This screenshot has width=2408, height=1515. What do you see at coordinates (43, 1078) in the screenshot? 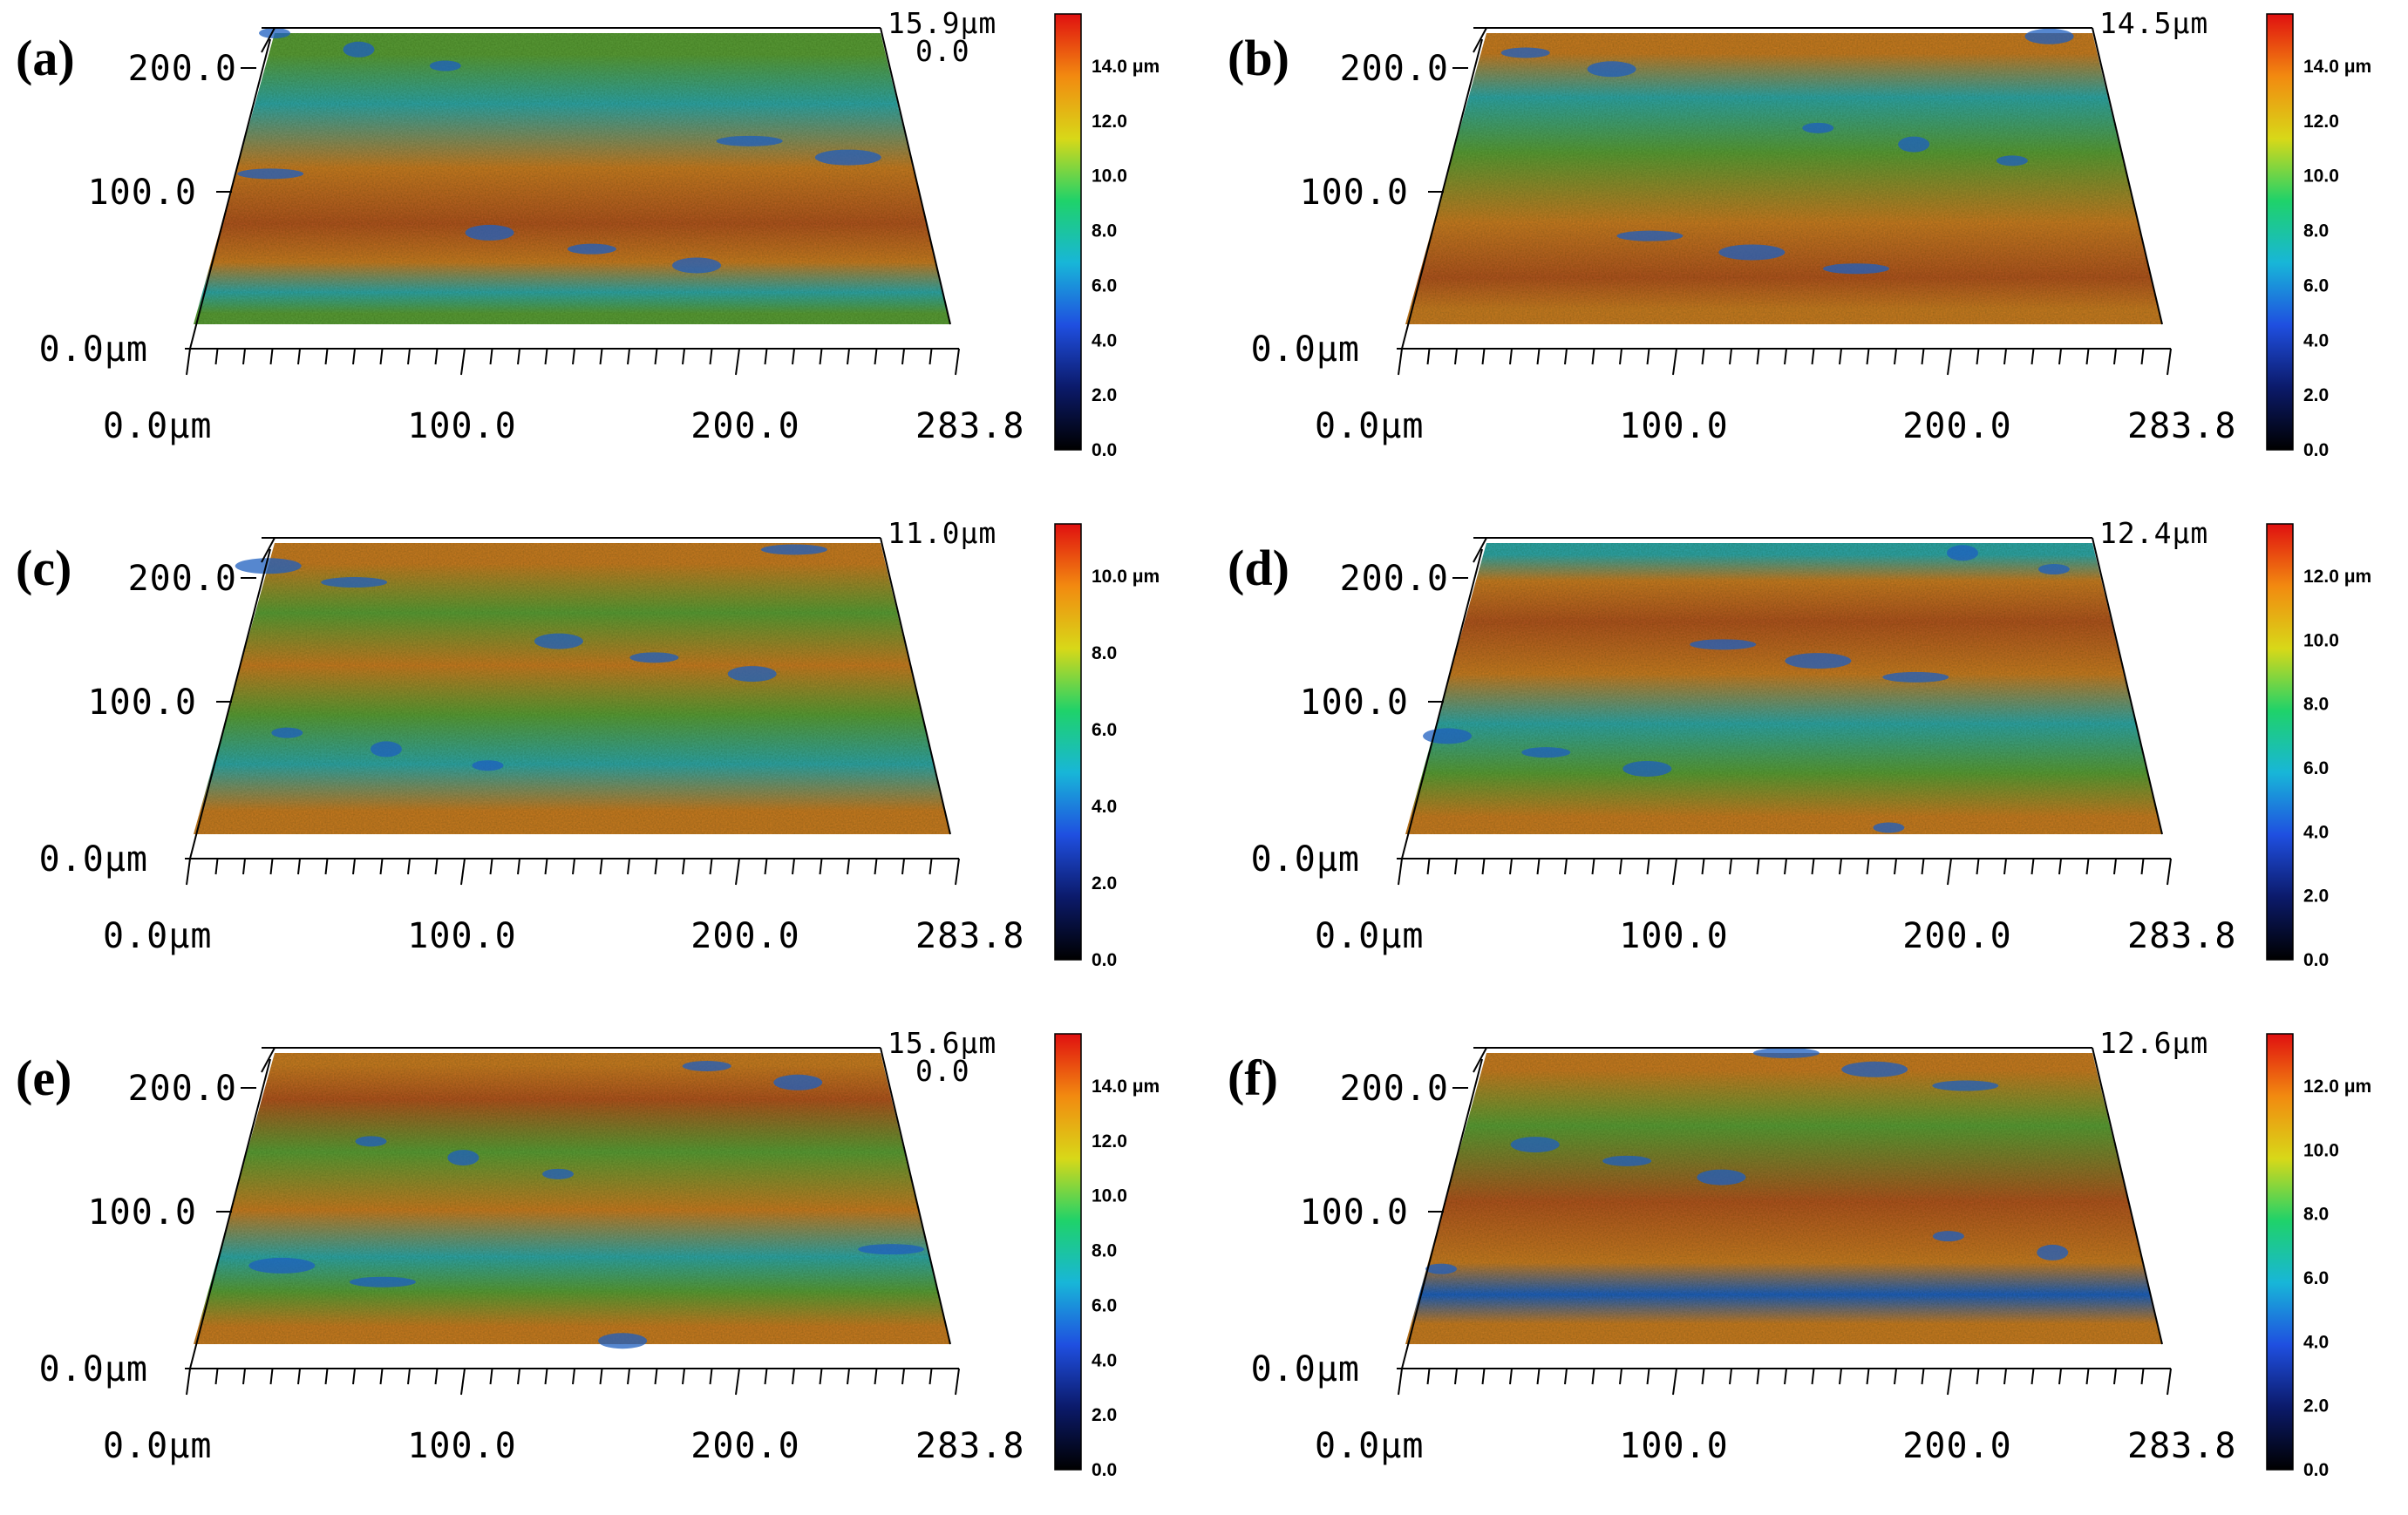
I see `panel-label: (e)` at bounding box center [43, 1078].